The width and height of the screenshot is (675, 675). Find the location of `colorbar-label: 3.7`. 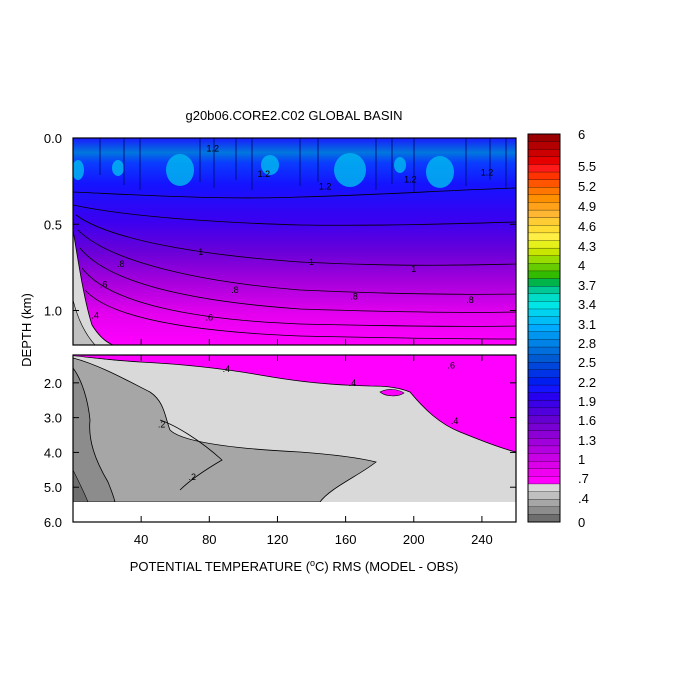

colorbar-label: 3.7 is located at coordinates (587, 285).